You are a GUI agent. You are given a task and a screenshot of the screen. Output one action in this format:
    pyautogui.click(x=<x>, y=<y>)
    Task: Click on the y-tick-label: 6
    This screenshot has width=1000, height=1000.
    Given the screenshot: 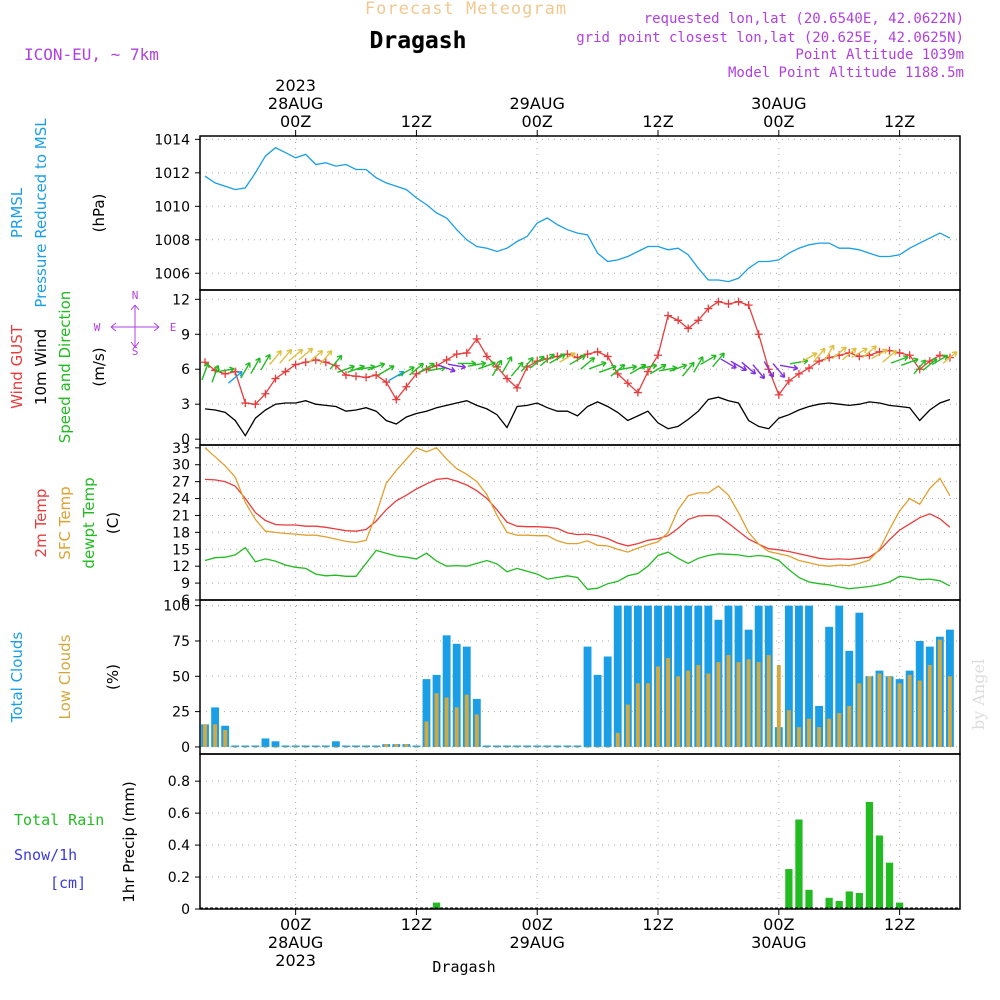 What is the action you would take?
    pyautogui.click(x=185, y=370)
    